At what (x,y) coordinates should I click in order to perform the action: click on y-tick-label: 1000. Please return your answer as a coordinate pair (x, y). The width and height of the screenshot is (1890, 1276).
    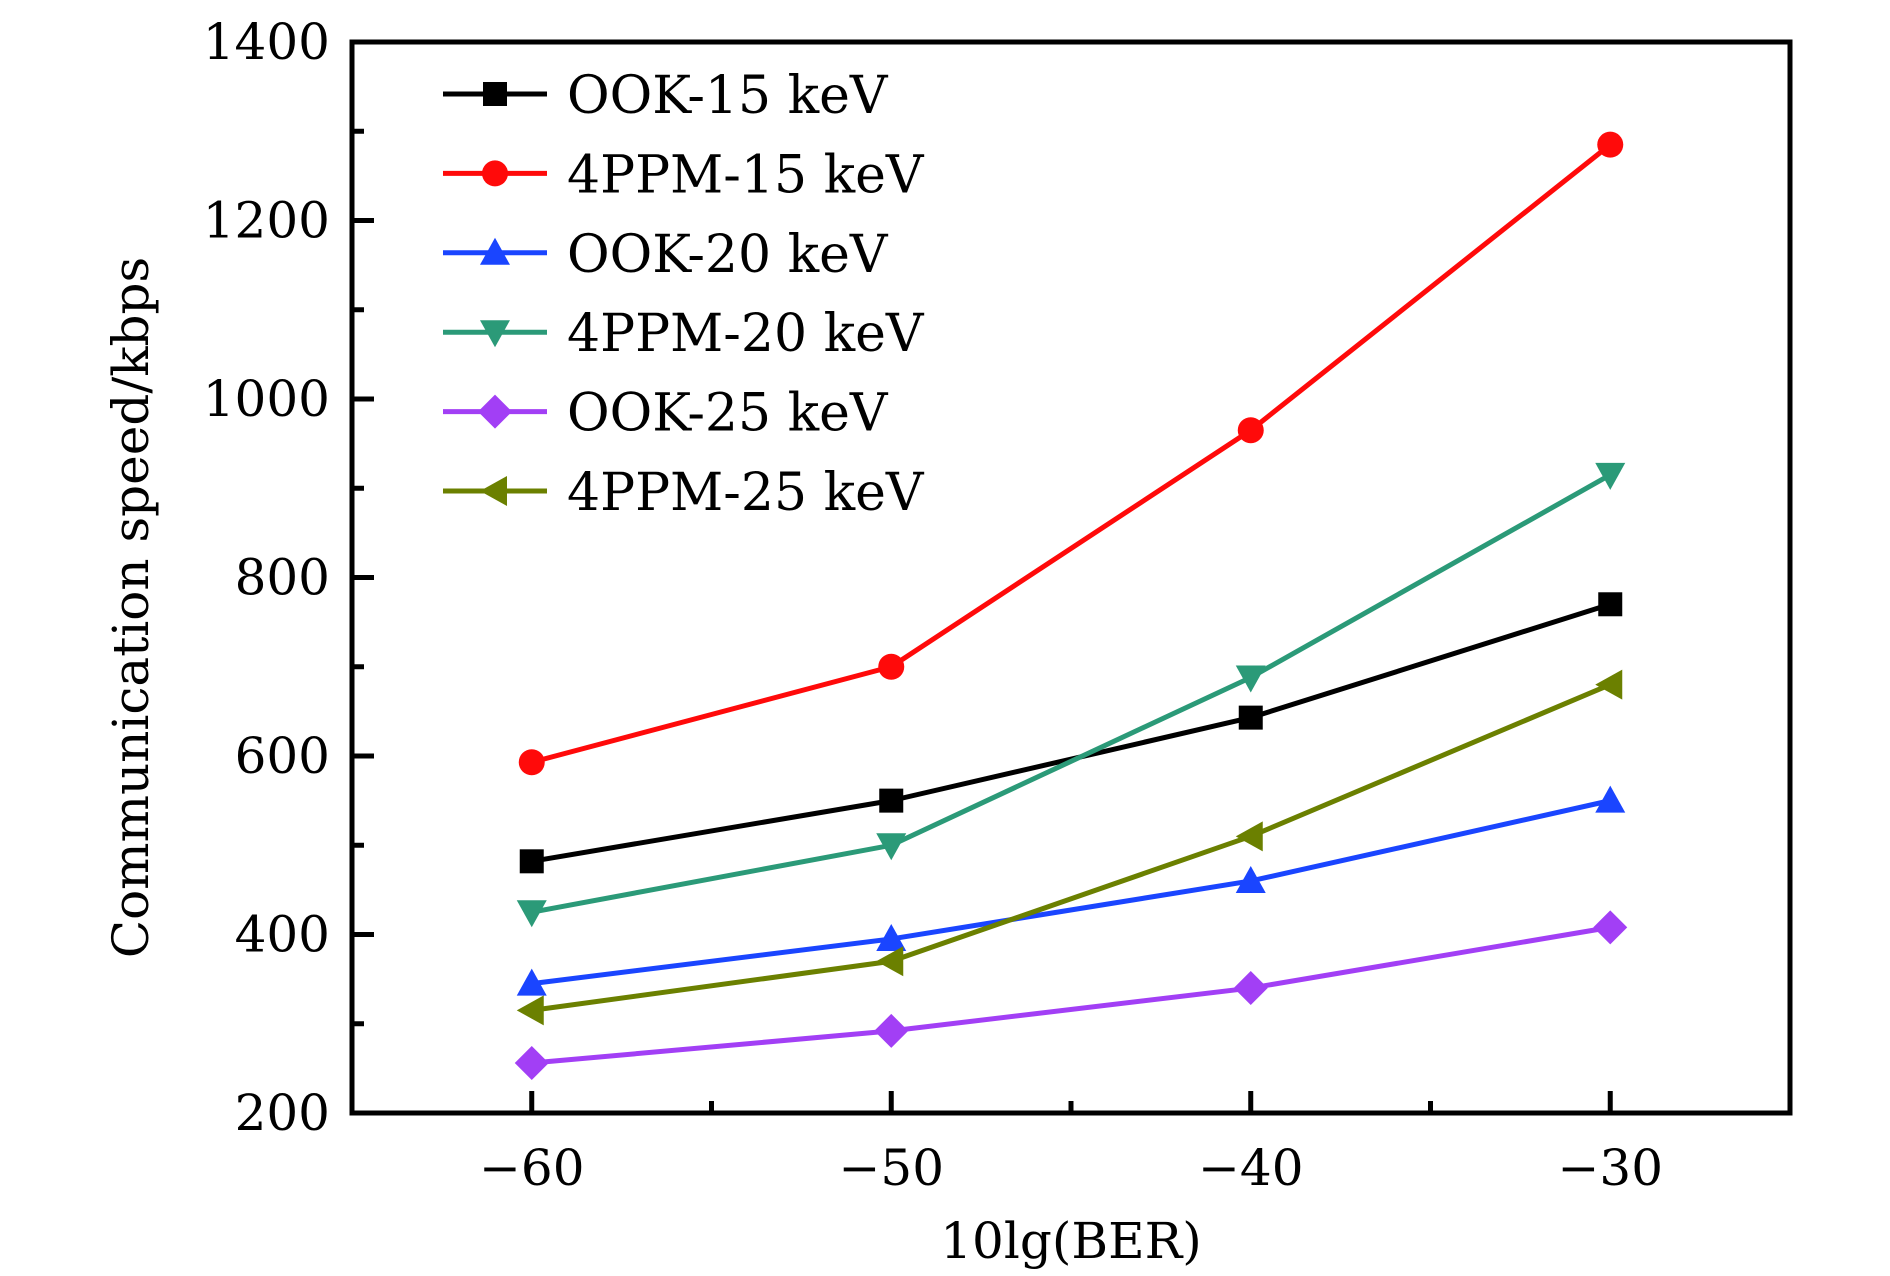
    Looking at the image, I should click on (266, 399).